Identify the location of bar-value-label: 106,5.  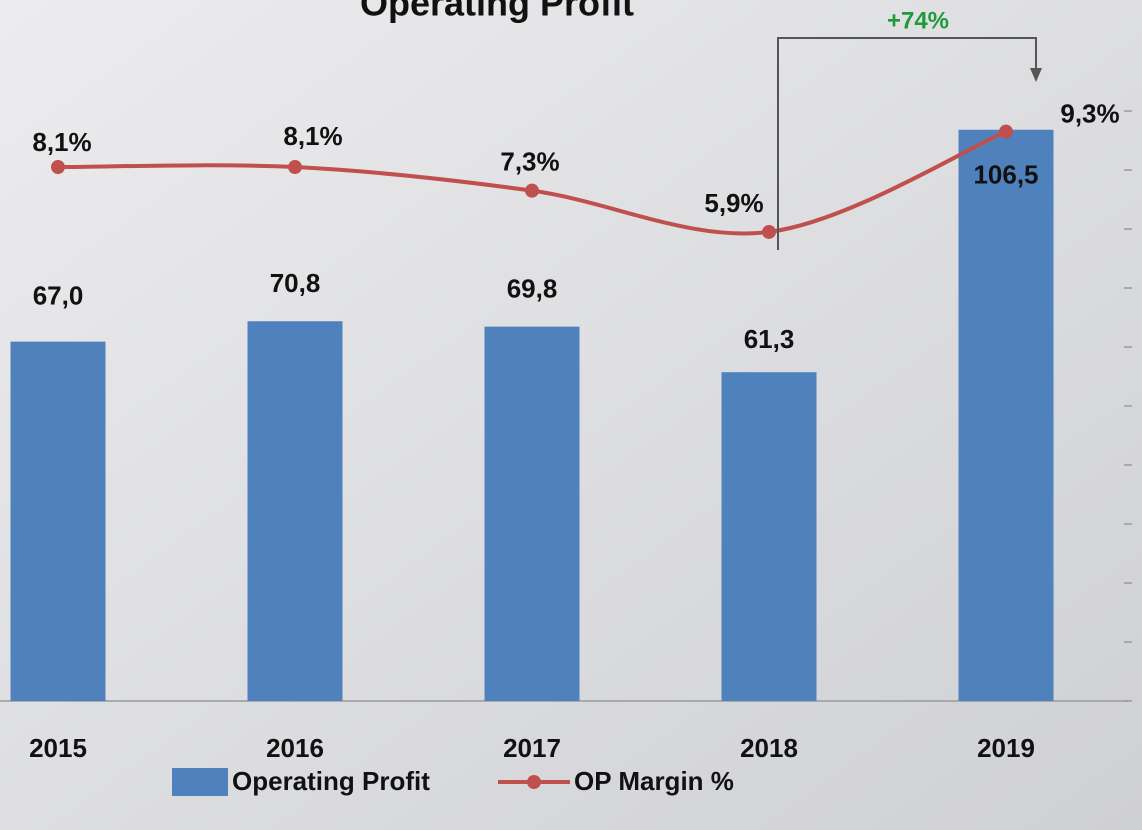
(1005, 175).